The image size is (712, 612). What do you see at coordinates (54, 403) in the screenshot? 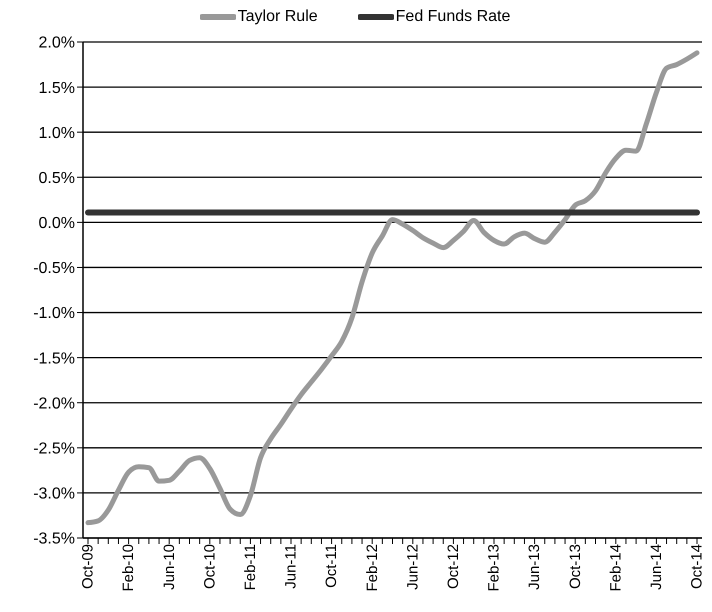
I see `y-tick-label: -2.0%` at bounding box center [54, 403].